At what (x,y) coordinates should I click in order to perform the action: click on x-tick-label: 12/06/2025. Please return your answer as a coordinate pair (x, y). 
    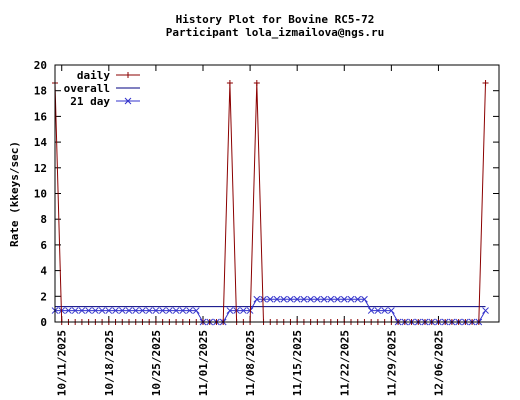
    Looking at the image, I should click on (438, 363).